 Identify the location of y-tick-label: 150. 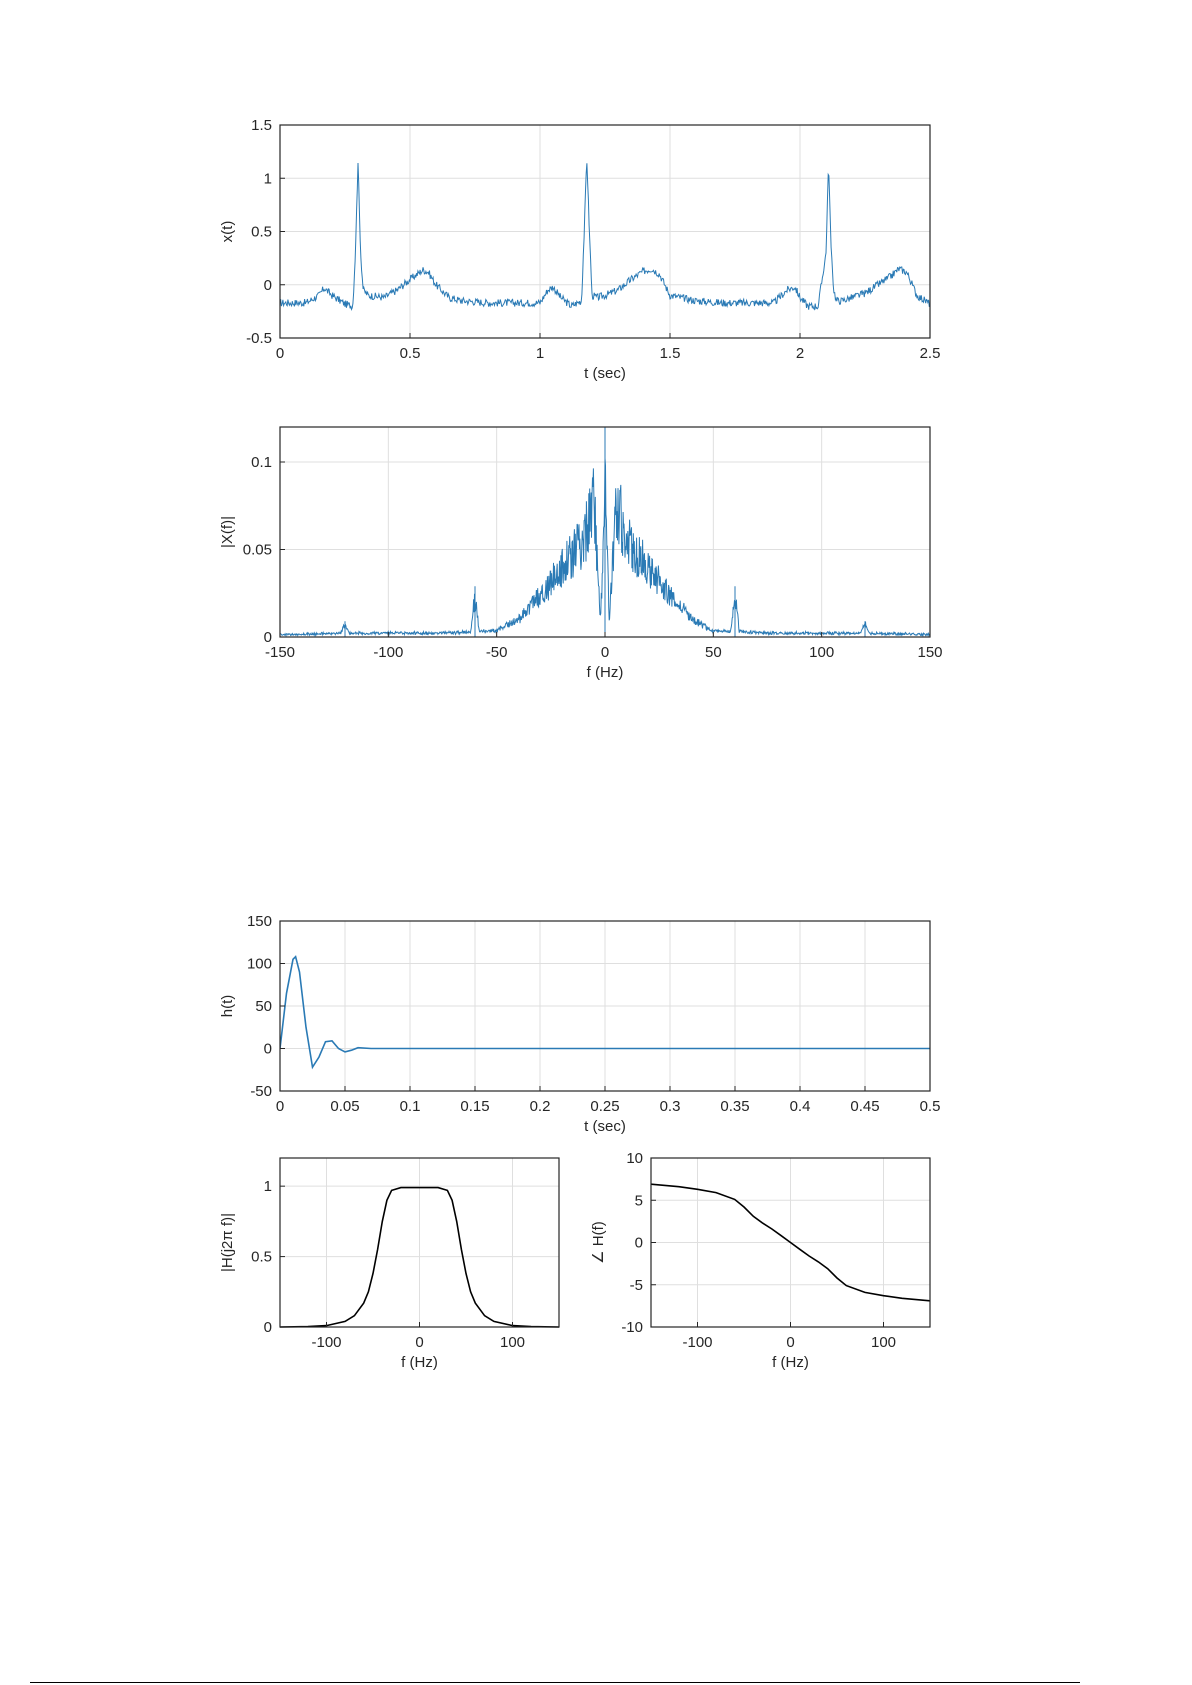
(259, 921).